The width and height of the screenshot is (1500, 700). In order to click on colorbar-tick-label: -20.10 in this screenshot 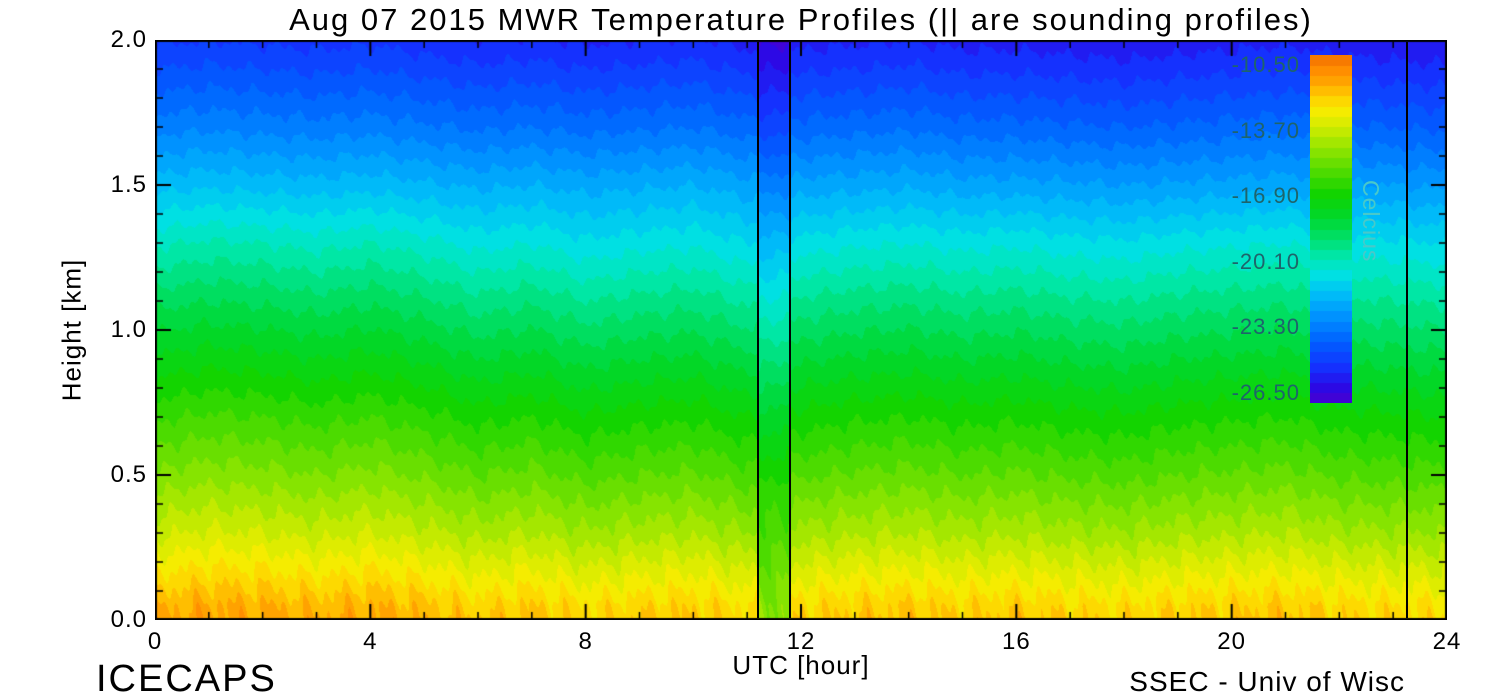, I will do `click(1265, 261)`.